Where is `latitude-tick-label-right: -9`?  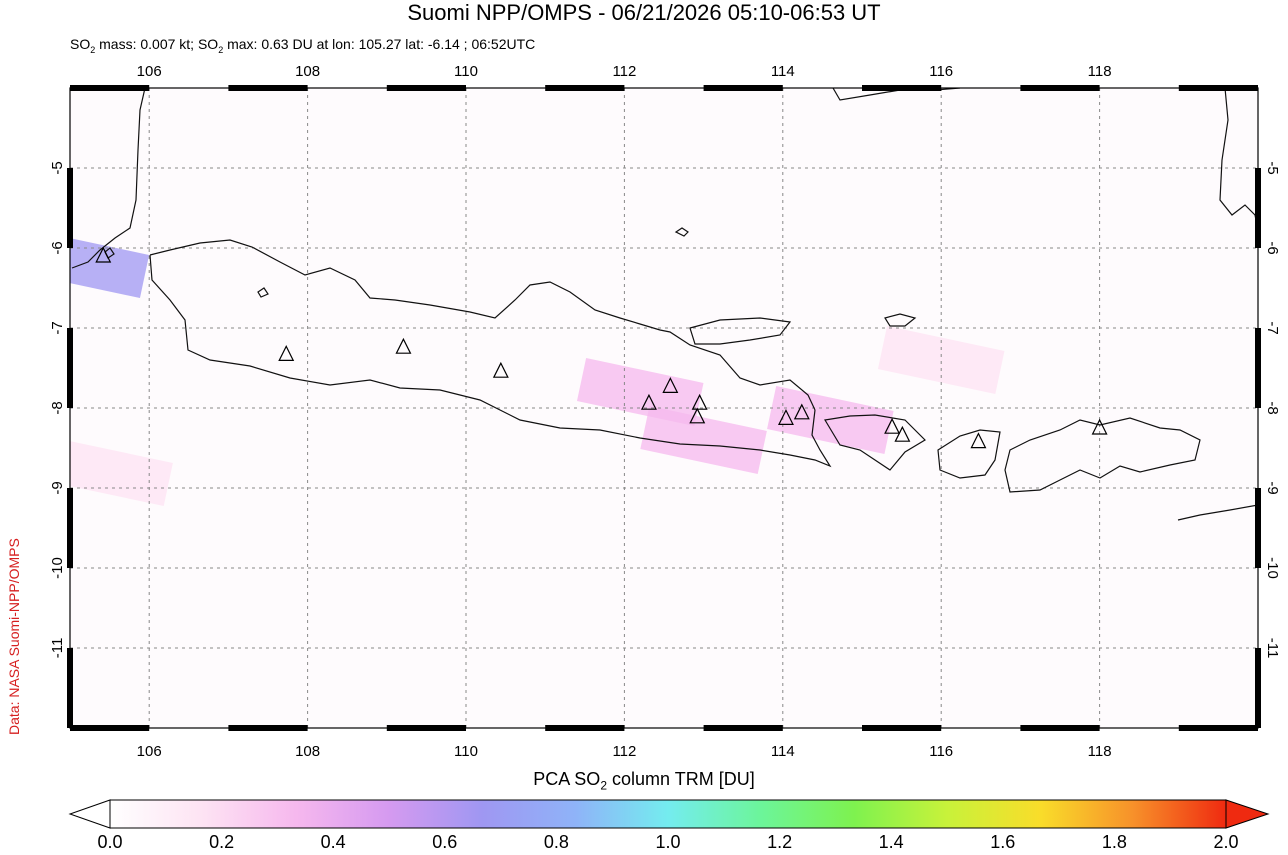 latitude-tick-label-right: -9 is located at coordinates (1272, 487).